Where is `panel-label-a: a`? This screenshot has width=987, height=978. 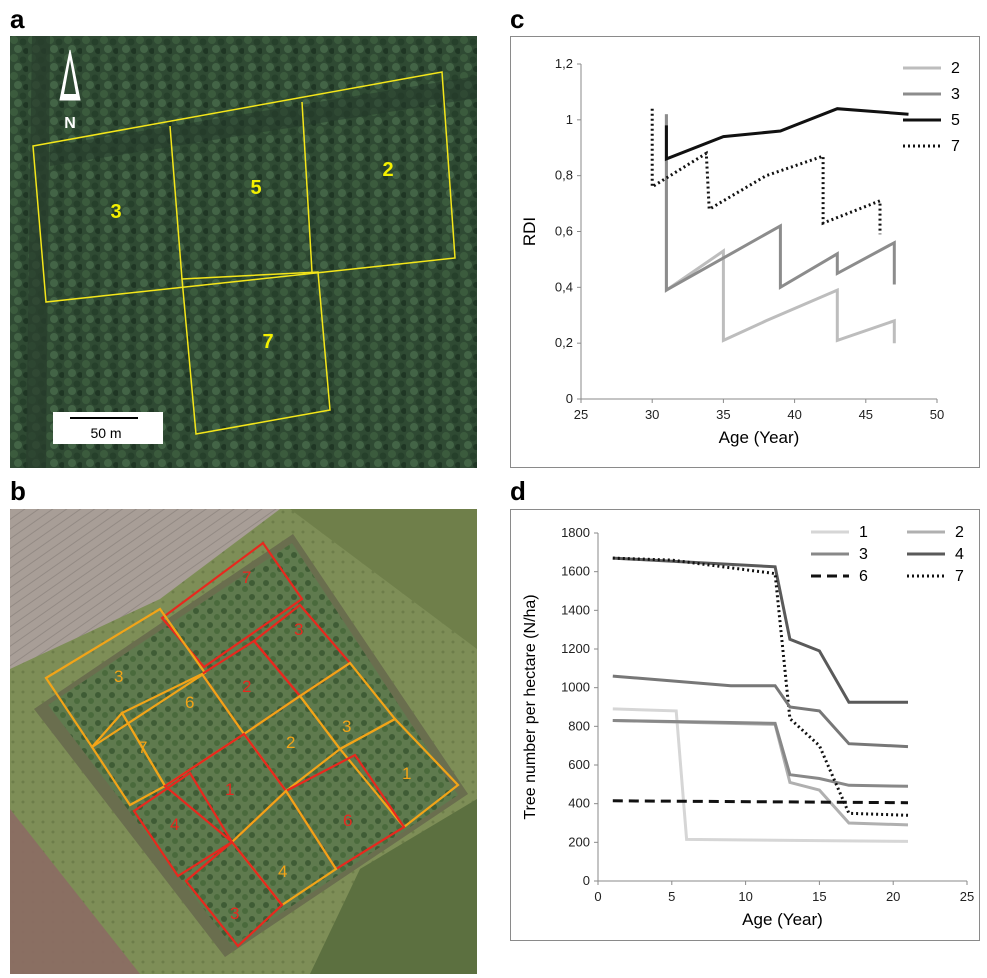 panel-label-a: a is located at coordinates (17, 19).